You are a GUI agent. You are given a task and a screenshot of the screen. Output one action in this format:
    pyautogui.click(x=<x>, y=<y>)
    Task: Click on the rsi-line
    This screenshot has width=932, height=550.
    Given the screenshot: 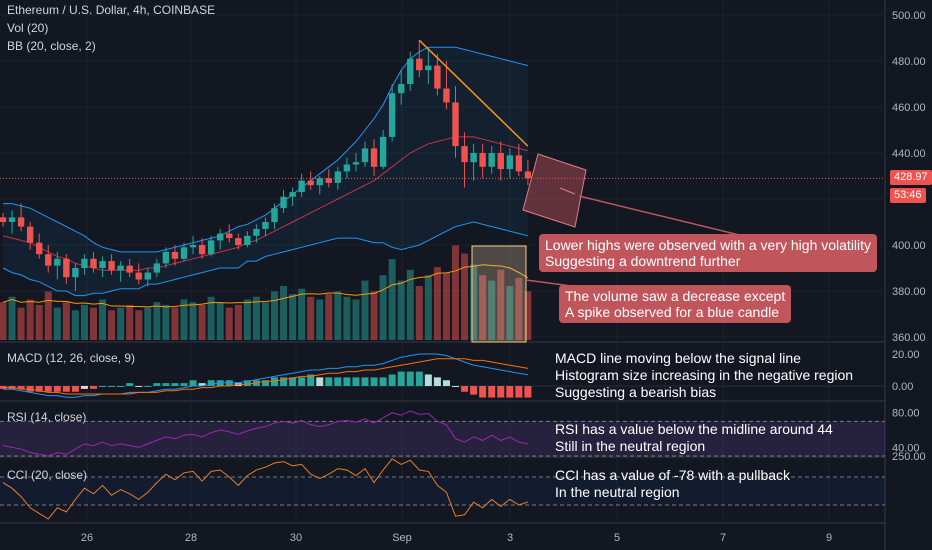 What is the action you would take?
    pyautogui.click(x=265, y=433)
    